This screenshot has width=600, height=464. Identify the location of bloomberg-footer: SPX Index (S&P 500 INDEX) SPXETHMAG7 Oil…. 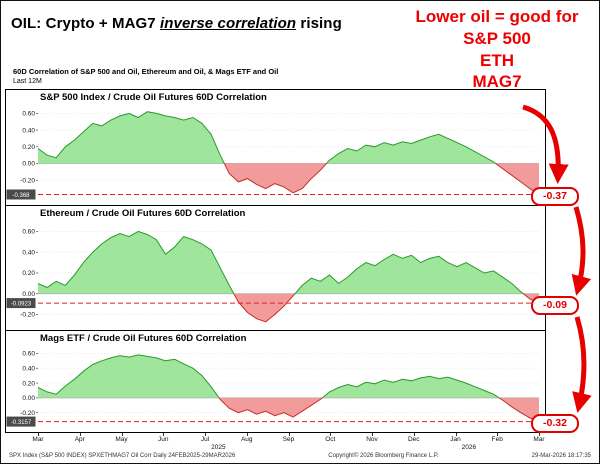
(300, 456).